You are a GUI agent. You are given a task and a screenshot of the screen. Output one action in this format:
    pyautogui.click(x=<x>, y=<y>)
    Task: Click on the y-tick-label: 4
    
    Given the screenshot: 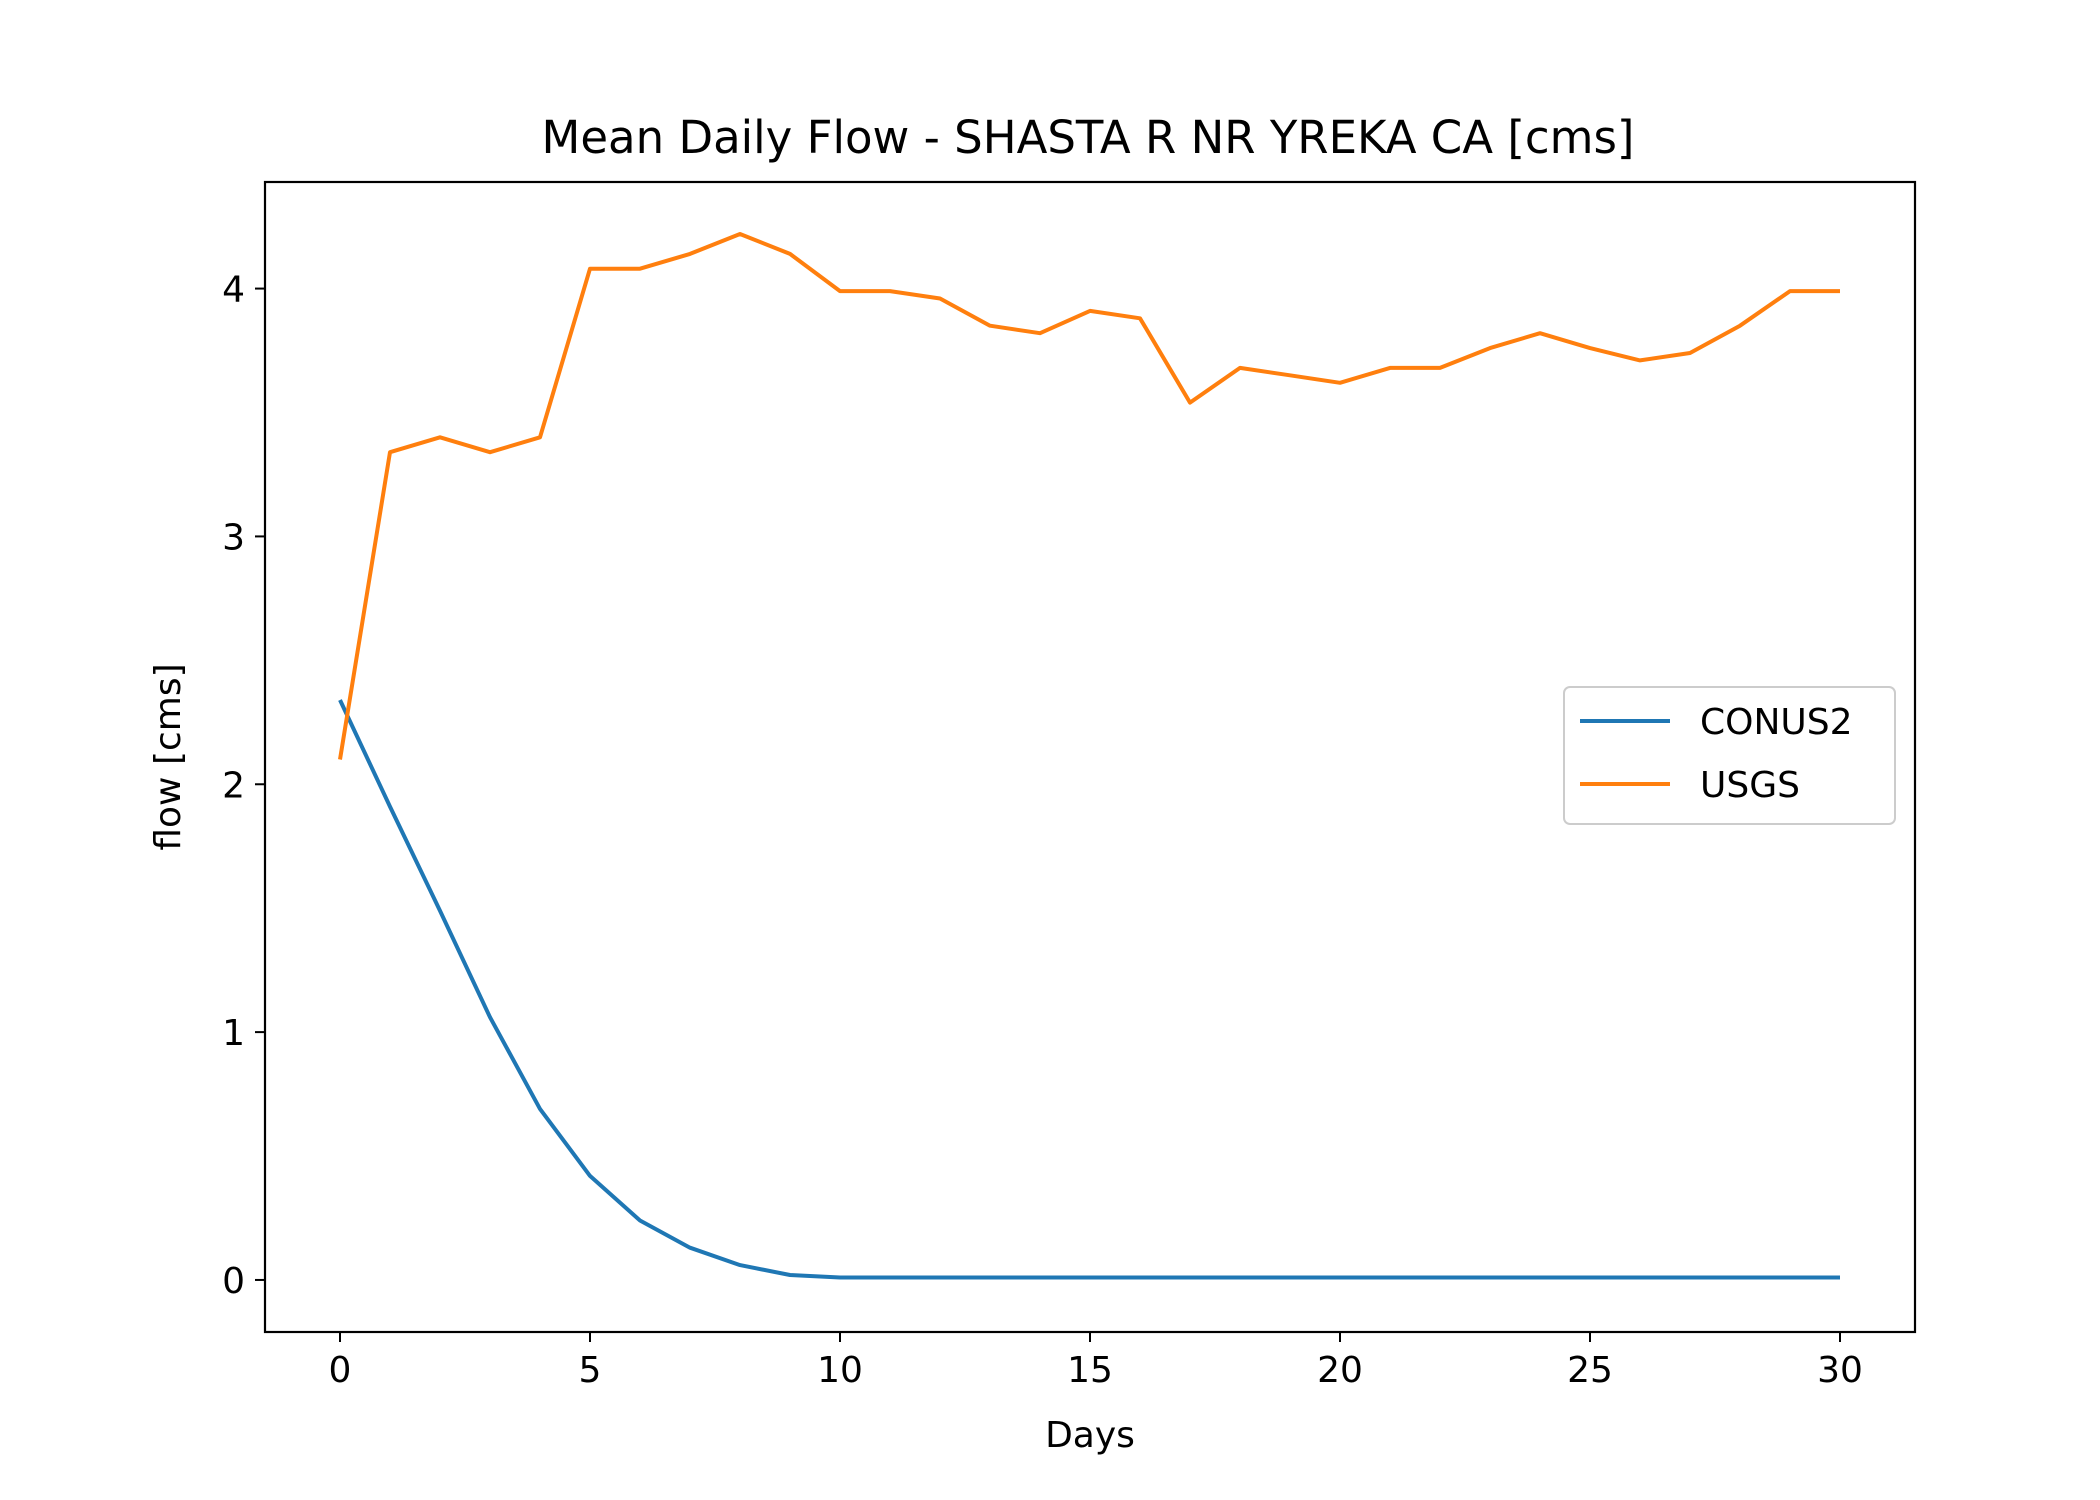 What is the action you would take?
    pyautogui.click(x=233, y=290)
    